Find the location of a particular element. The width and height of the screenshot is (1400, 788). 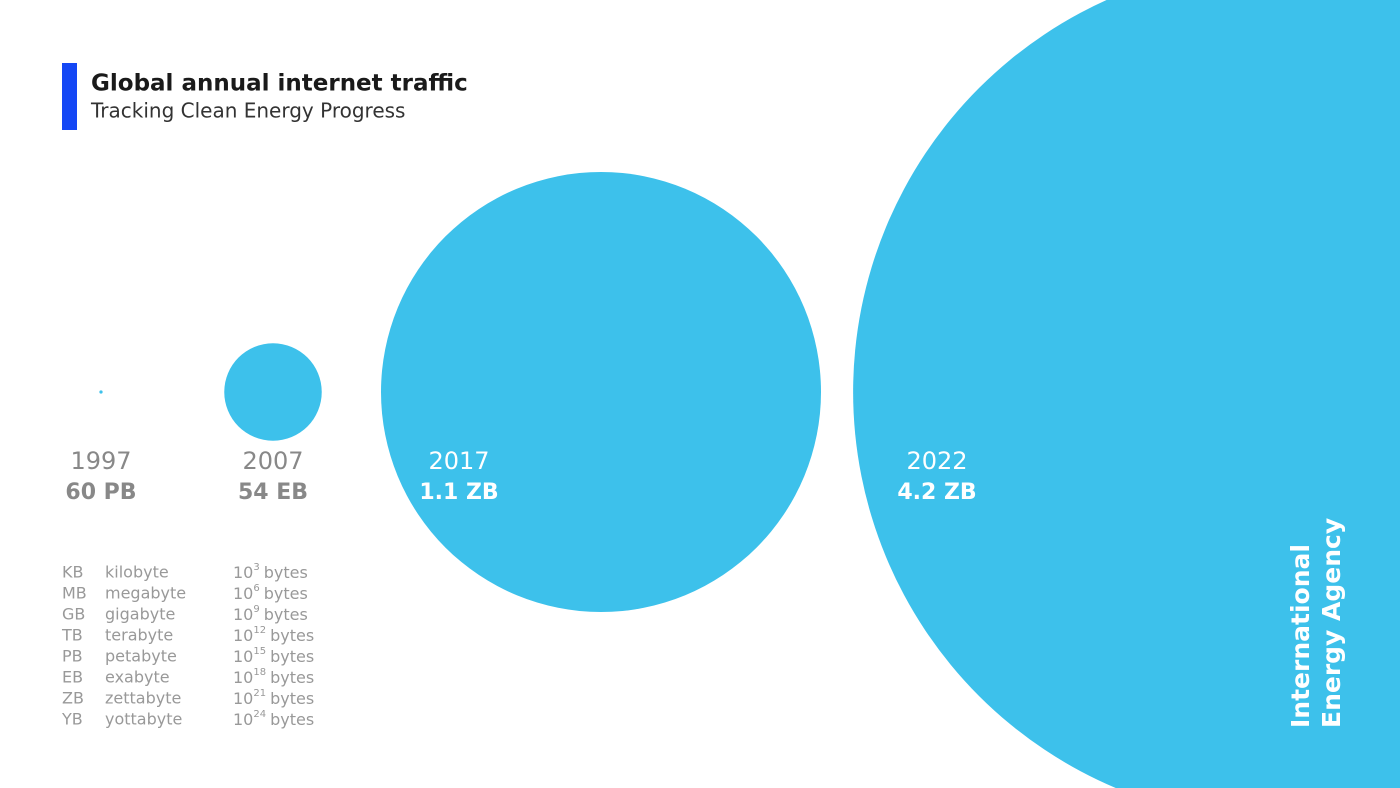

value-label: 54 EB is located at coordinates (273, 492).